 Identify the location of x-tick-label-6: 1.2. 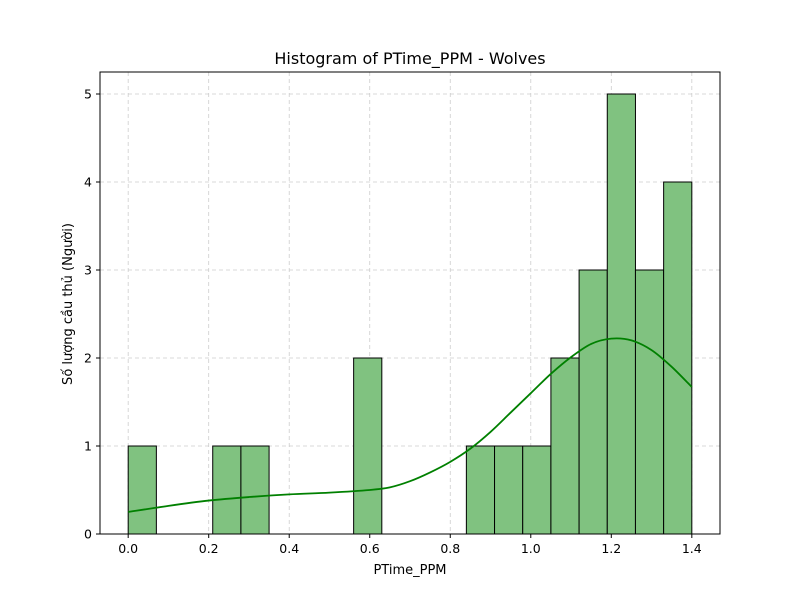
(611, 548).